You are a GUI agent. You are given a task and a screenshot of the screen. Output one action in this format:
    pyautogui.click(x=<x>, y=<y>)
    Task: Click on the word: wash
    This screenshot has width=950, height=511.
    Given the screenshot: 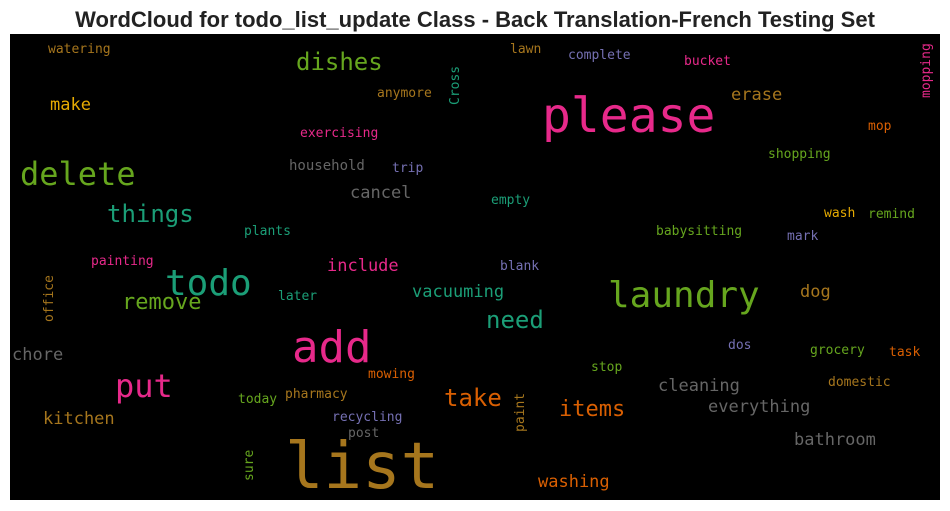 What is the action you would take?
    pyautogui.click(x=839, y=213)
    